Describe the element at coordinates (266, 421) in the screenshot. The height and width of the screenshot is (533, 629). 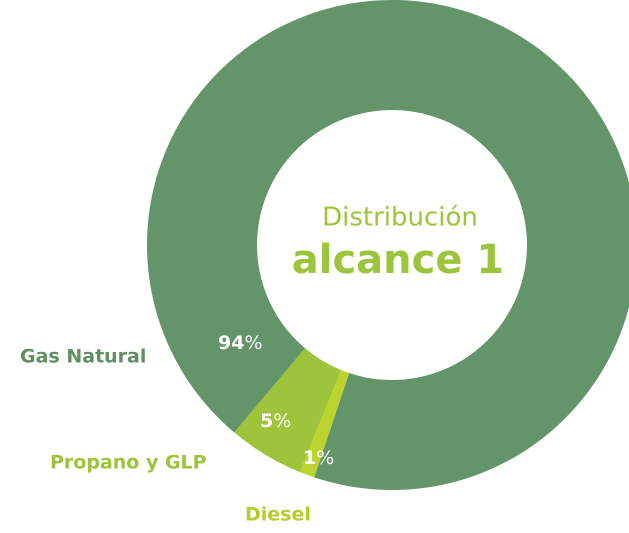
I see `value-number: 5` at that location.